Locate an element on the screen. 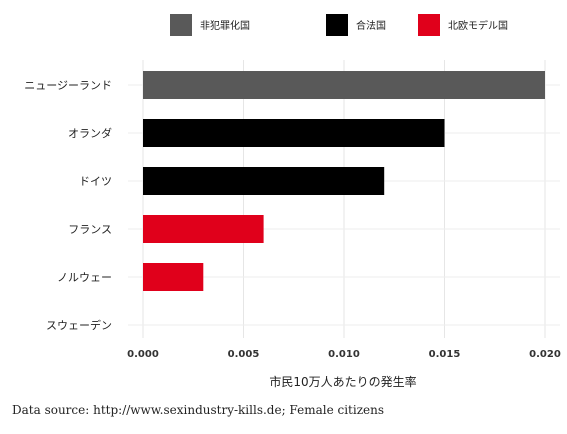 This screenshot has height=434, width=567. category-label: ニュージーランド is located at coordinates (68, 85).